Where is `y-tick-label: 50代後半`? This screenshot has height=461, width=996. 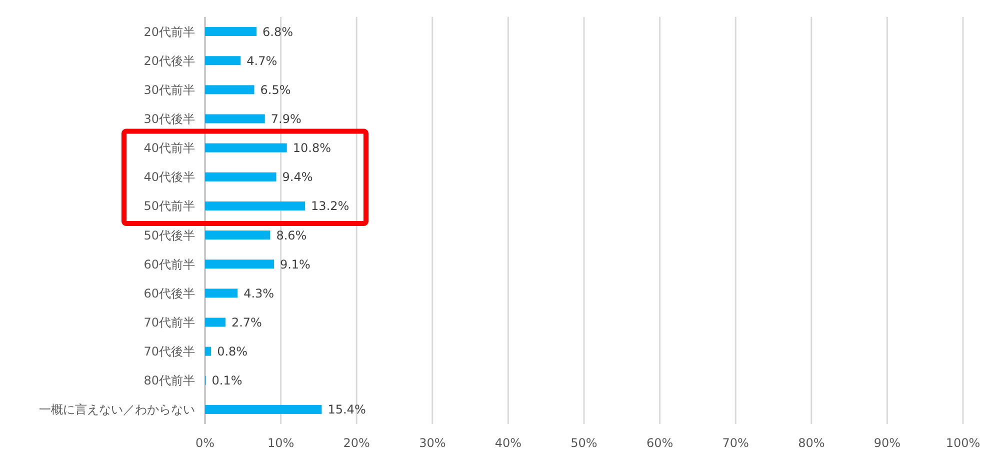 y-tick-label: 50代後半 is located at coordinates (169, 235).